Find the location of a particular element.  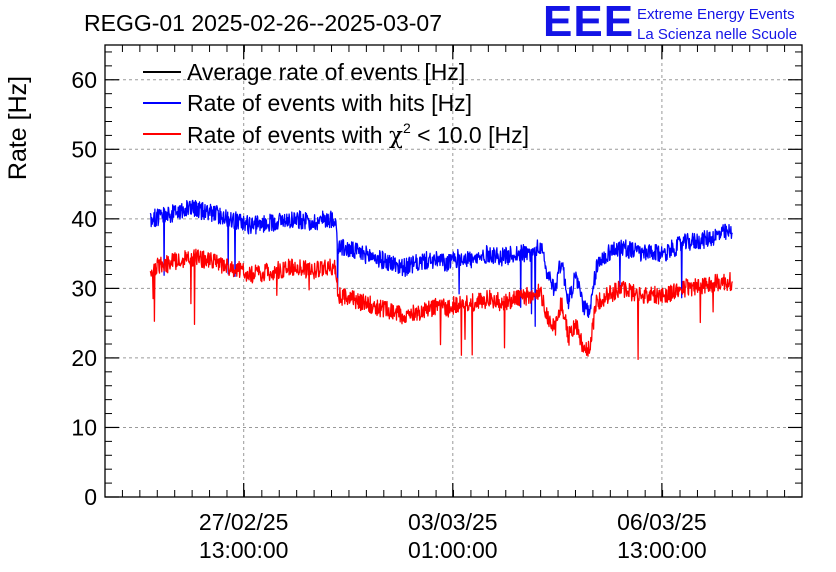

y-axis-label: Rate [Hz] is located at coordinates (18, 128).